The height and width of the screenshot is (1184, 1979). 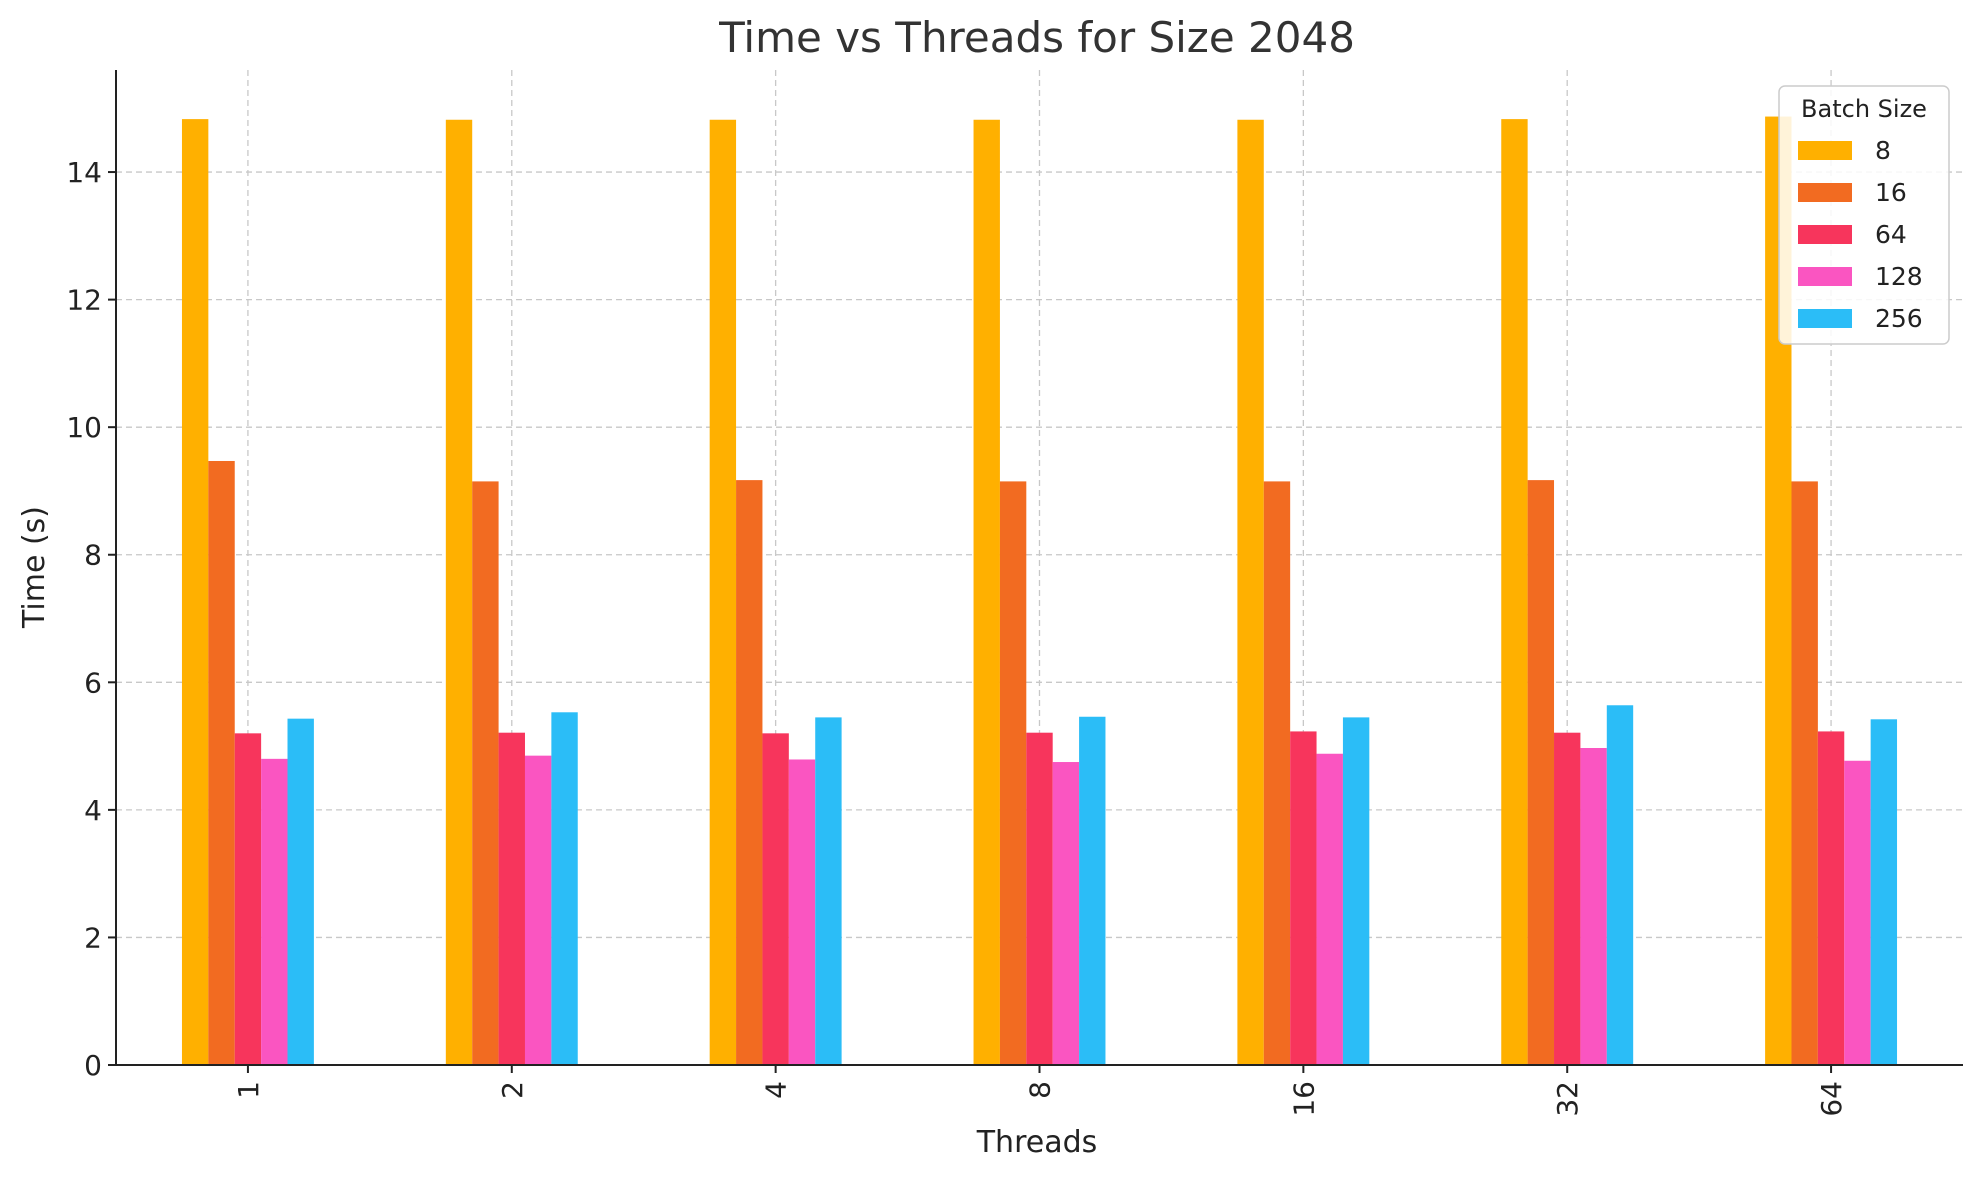 What do you see at coordinates (776, 1090) in the screenshot?
I see `x-tick-label: 4` at bounding box center [776, 1090].